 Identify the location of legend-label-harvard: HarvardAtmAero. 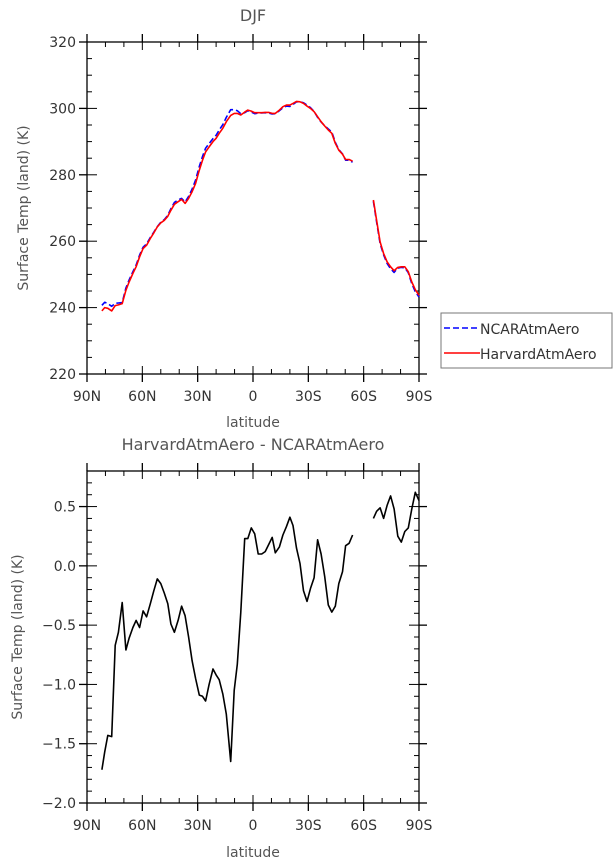
(538, 355).